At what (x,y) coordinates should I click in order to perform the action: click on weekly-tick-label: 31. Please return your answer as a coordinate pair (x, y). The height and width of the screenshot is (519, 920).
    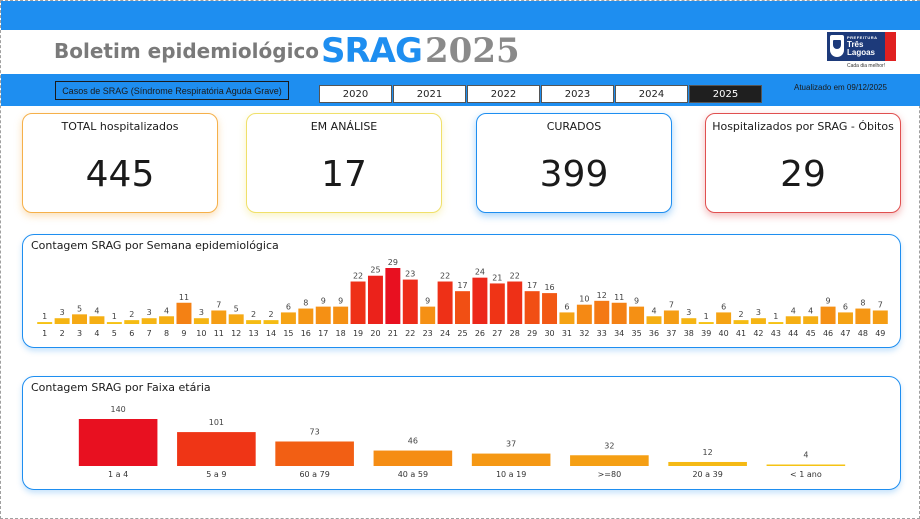
    Looking at the image, I should click on (567, 333).